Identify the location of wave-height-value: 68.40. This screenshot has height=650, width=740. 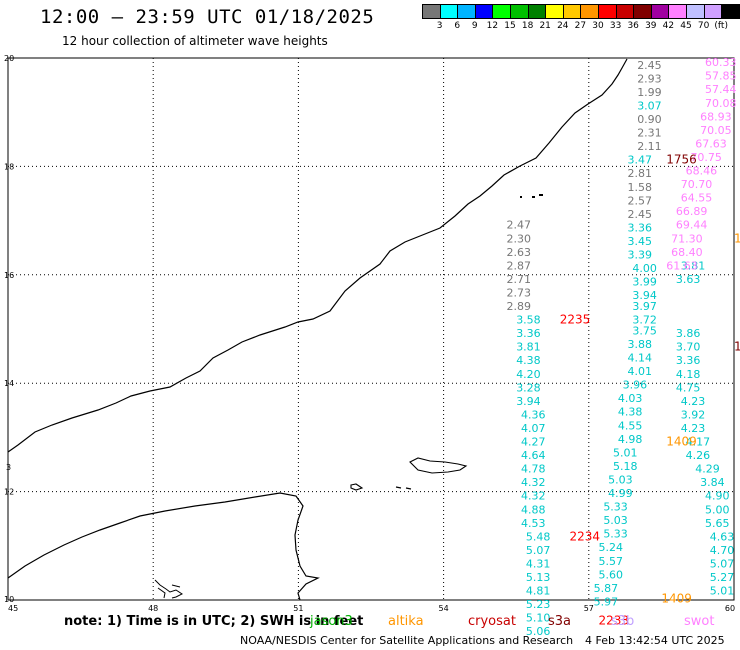
(687, 252).